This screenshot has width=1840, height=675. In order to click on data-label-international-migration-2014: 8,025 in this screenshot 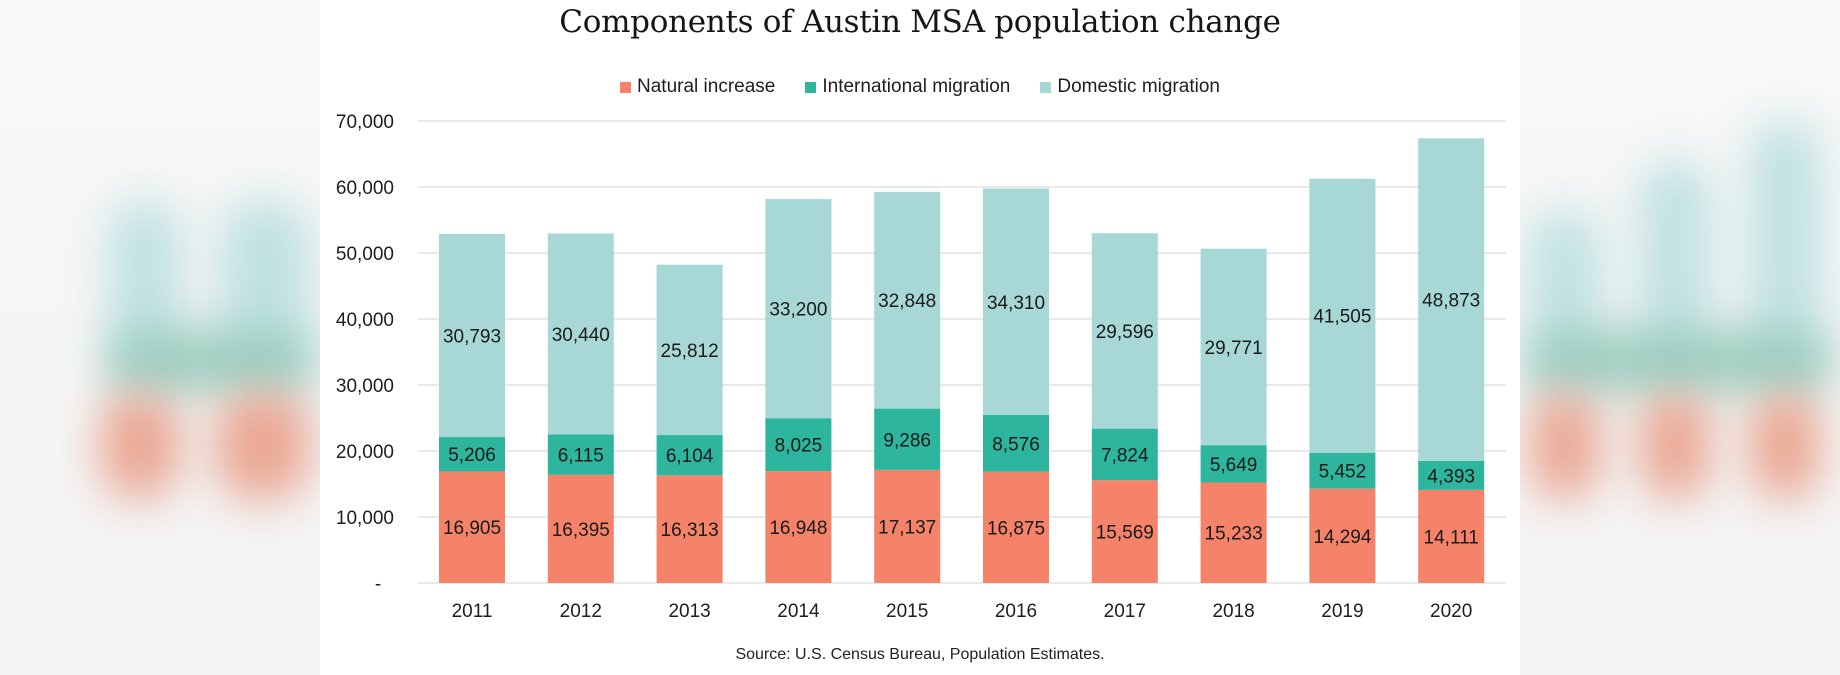, I will do `click(799, 446)`.